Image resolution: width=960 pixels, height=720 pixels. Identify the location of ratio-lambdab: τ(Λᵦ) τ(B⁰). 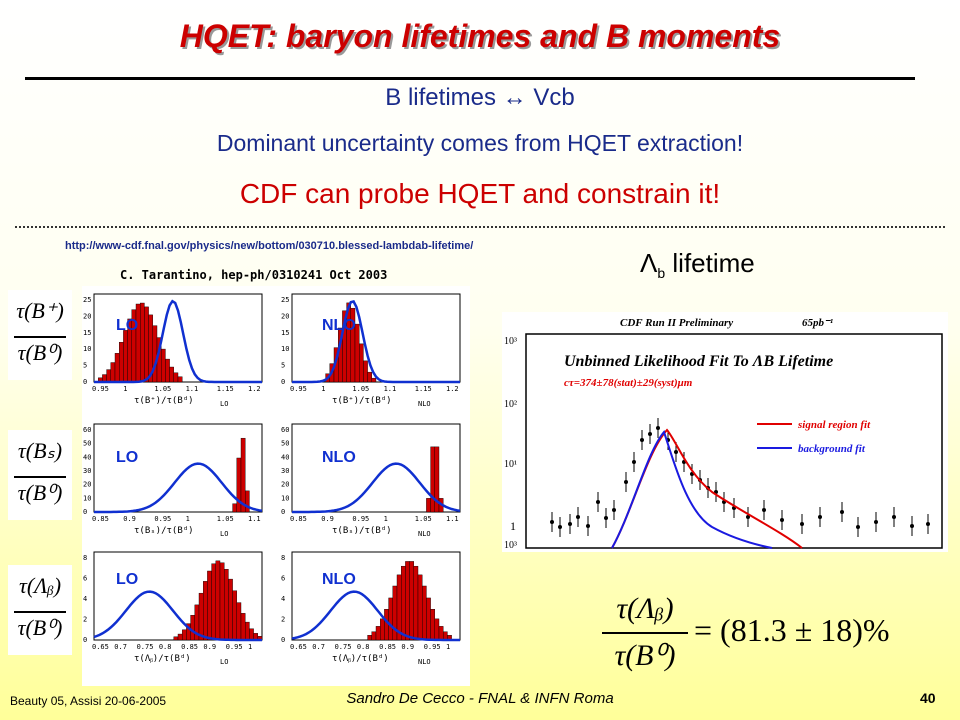
(40, 610).